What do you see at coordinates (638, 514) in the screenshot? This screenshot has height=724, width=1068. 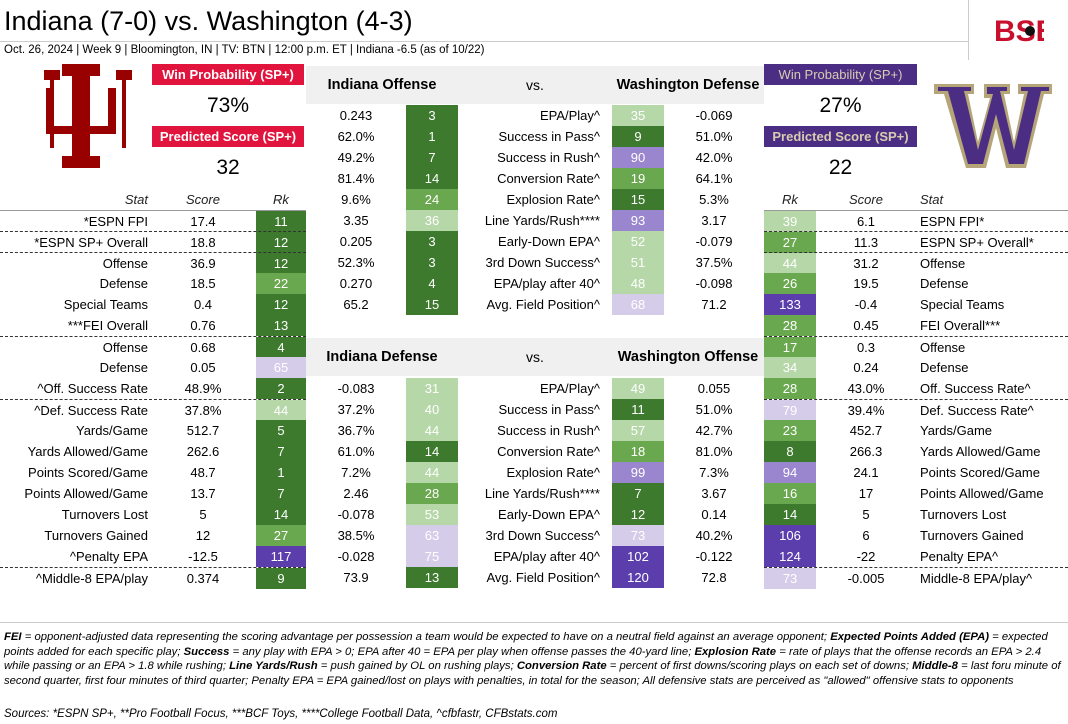 I see `right-rank-badge: 12` at bounding box center [638, 514].